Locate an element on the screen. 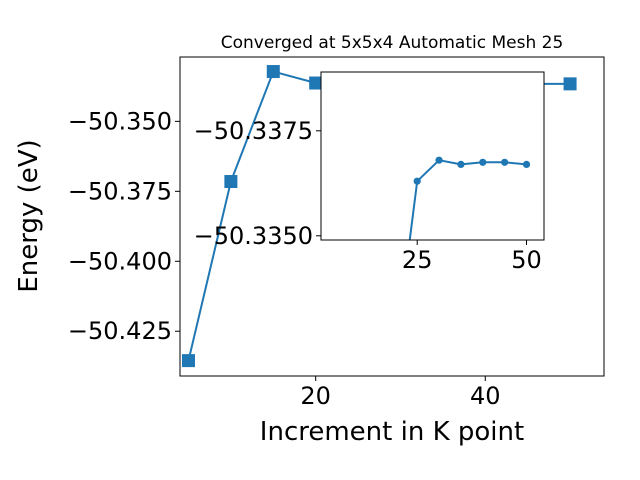 Image resolution: width=640 pixels, height=480 pixels. main-y-tick-label: −50.400 is located at coordinates (120, 261).